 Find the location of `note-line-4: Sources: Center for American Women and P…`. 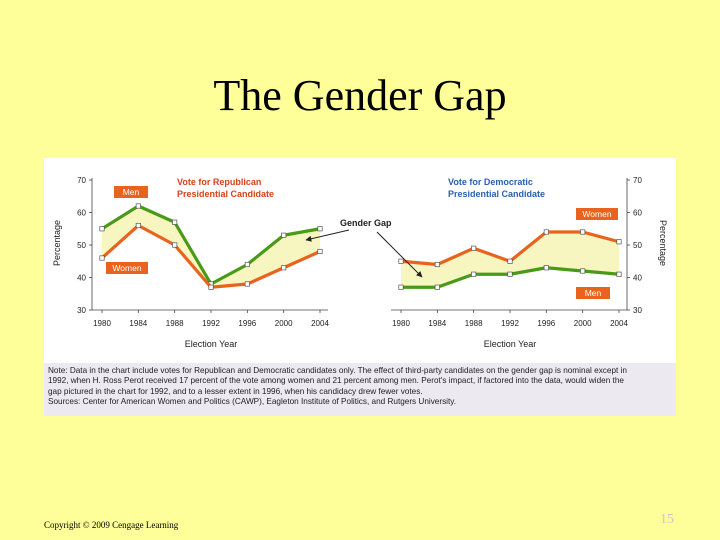

note-line-4: Sources: Center for American Women and P… is located at coordinates (252, 402).